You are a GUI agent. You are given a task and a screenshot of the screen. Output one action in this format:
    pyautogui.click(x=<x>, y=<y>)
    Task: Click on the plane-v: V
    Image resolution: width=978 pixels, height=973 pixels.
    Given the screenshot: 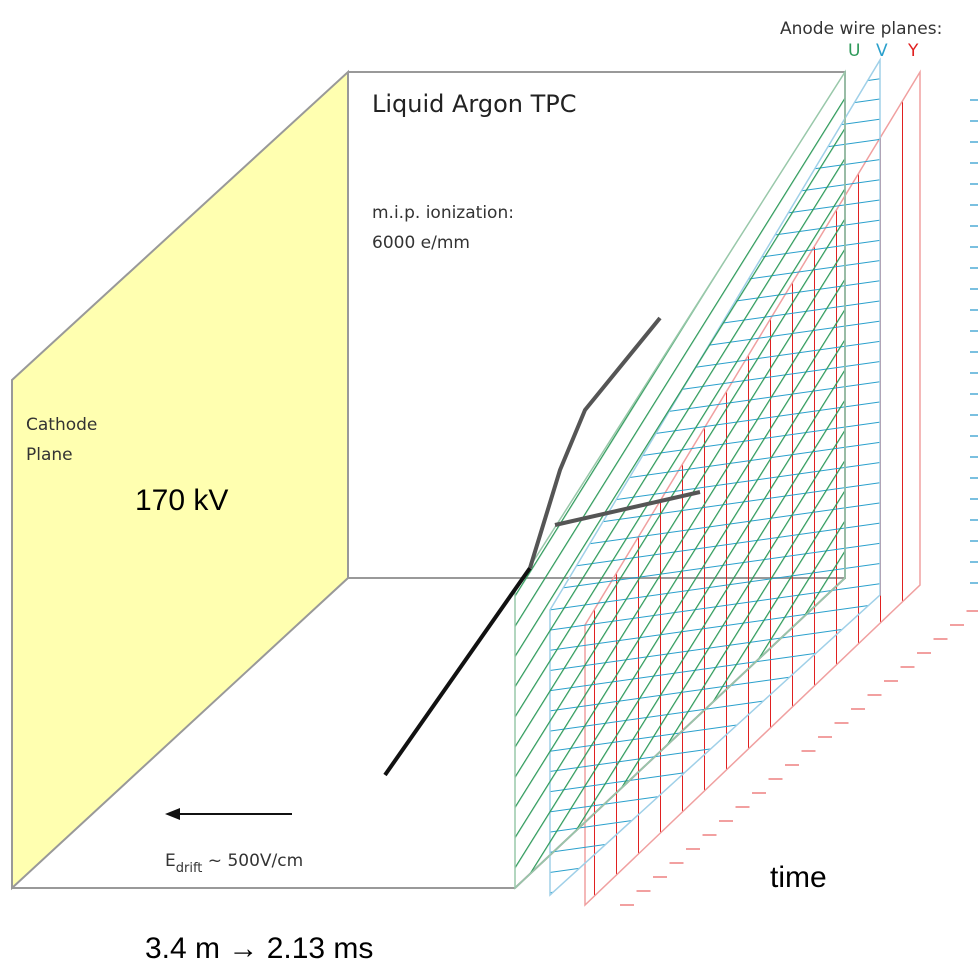 What is the action you would take?
    pyautogui.click(x=882, y=51)
    